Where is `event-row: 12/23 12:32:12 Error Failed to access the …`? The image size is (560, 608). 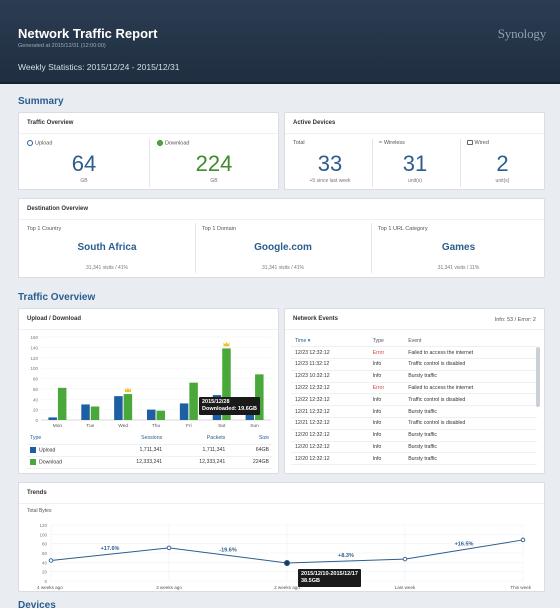 event-row: 12/23 12:32:12 Error Failed to access the … is located at coordinates (414, 353).